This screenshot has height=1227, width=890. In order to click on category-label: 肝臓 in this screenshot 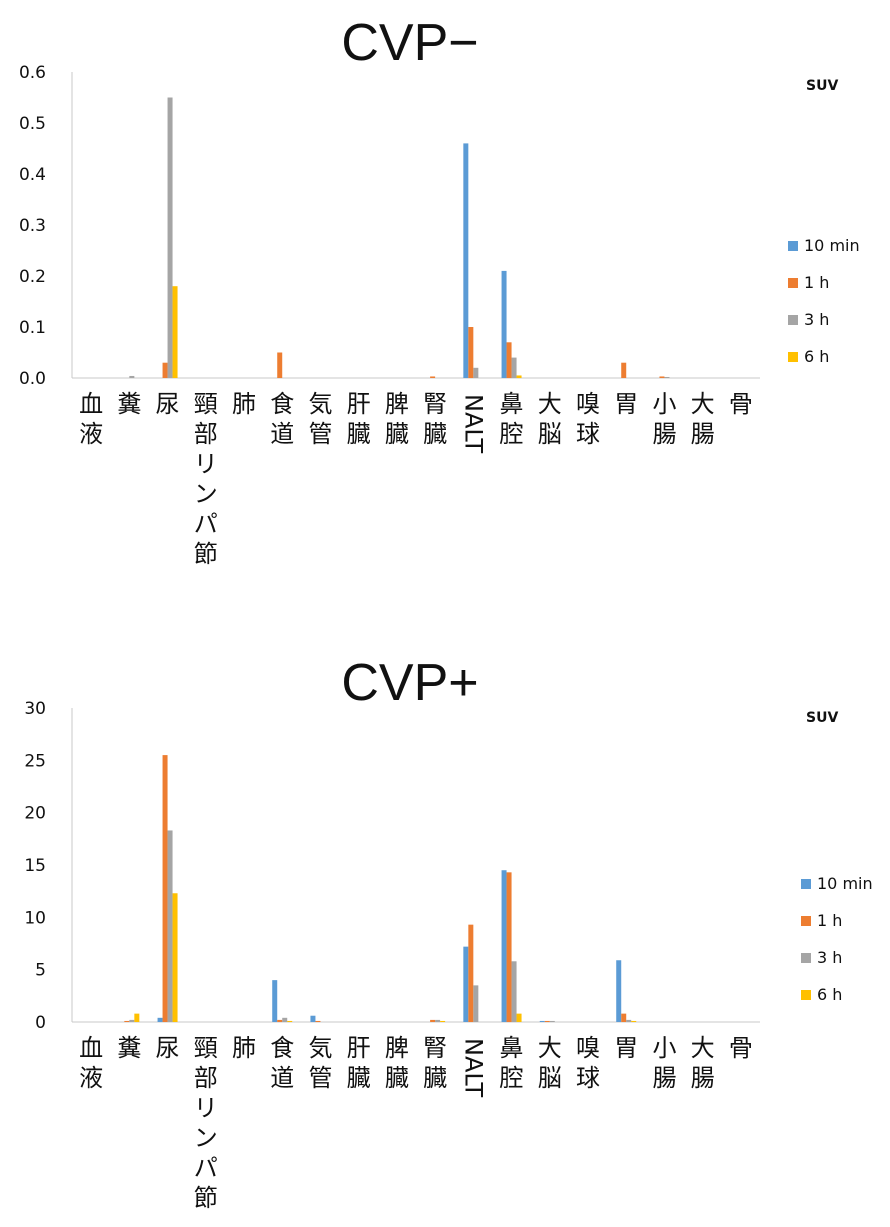, I will do `click(359, 419)`.